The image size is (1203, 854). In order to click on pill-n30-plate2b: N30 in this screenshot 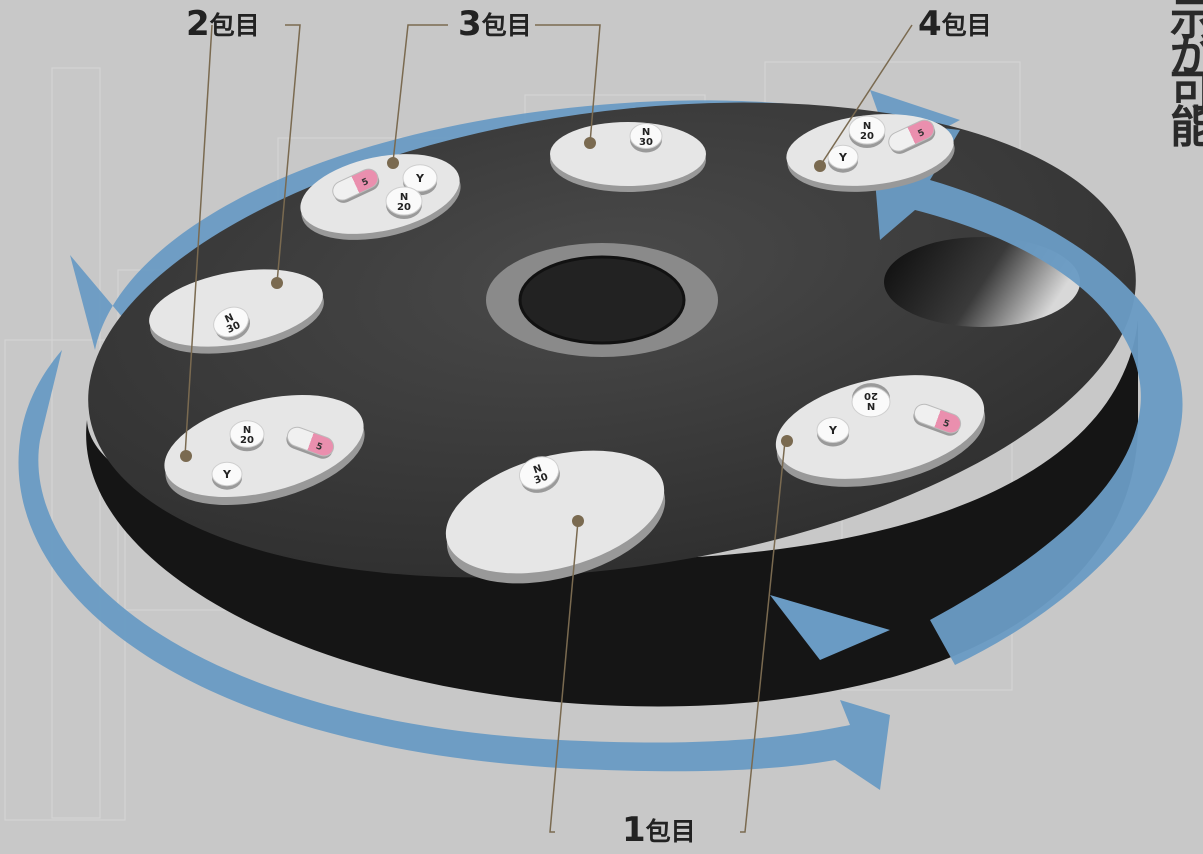, I will do `click(232, 323)`.